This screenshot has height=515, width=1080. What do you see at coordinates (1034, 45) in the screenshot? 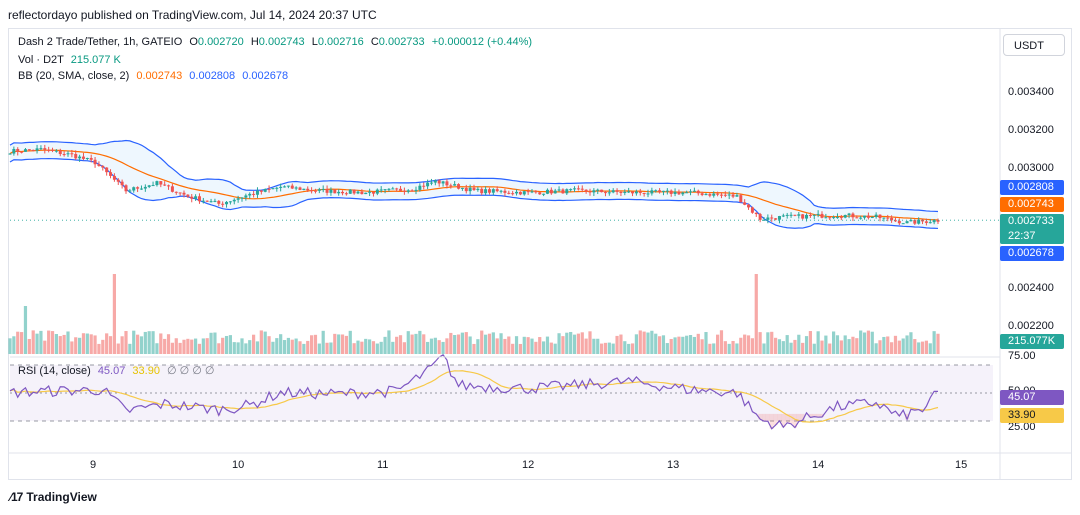
I see `currency-button: USDT` at bounding box center [1034, 45].